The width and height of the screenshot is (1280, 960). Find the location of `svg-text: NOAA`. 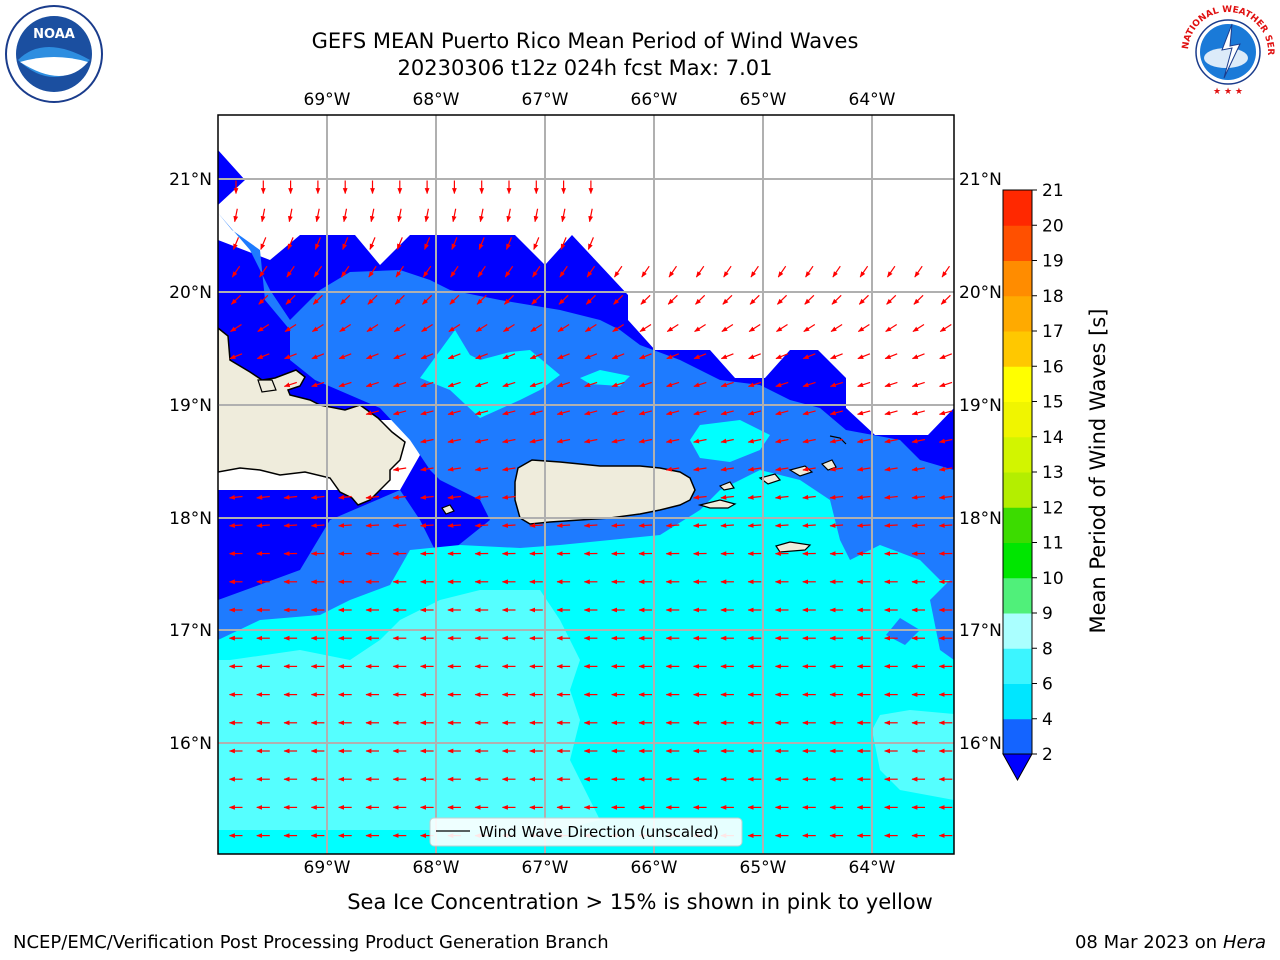

svg-text: NOAA is located at coordinates (54, 34).